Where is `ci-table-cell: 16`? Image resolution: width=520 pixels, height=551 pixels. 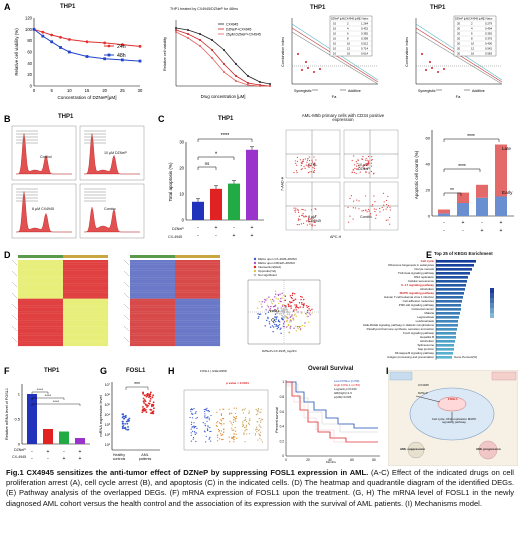
ci-table-cell: 16 is located at coordinates (349, 54).